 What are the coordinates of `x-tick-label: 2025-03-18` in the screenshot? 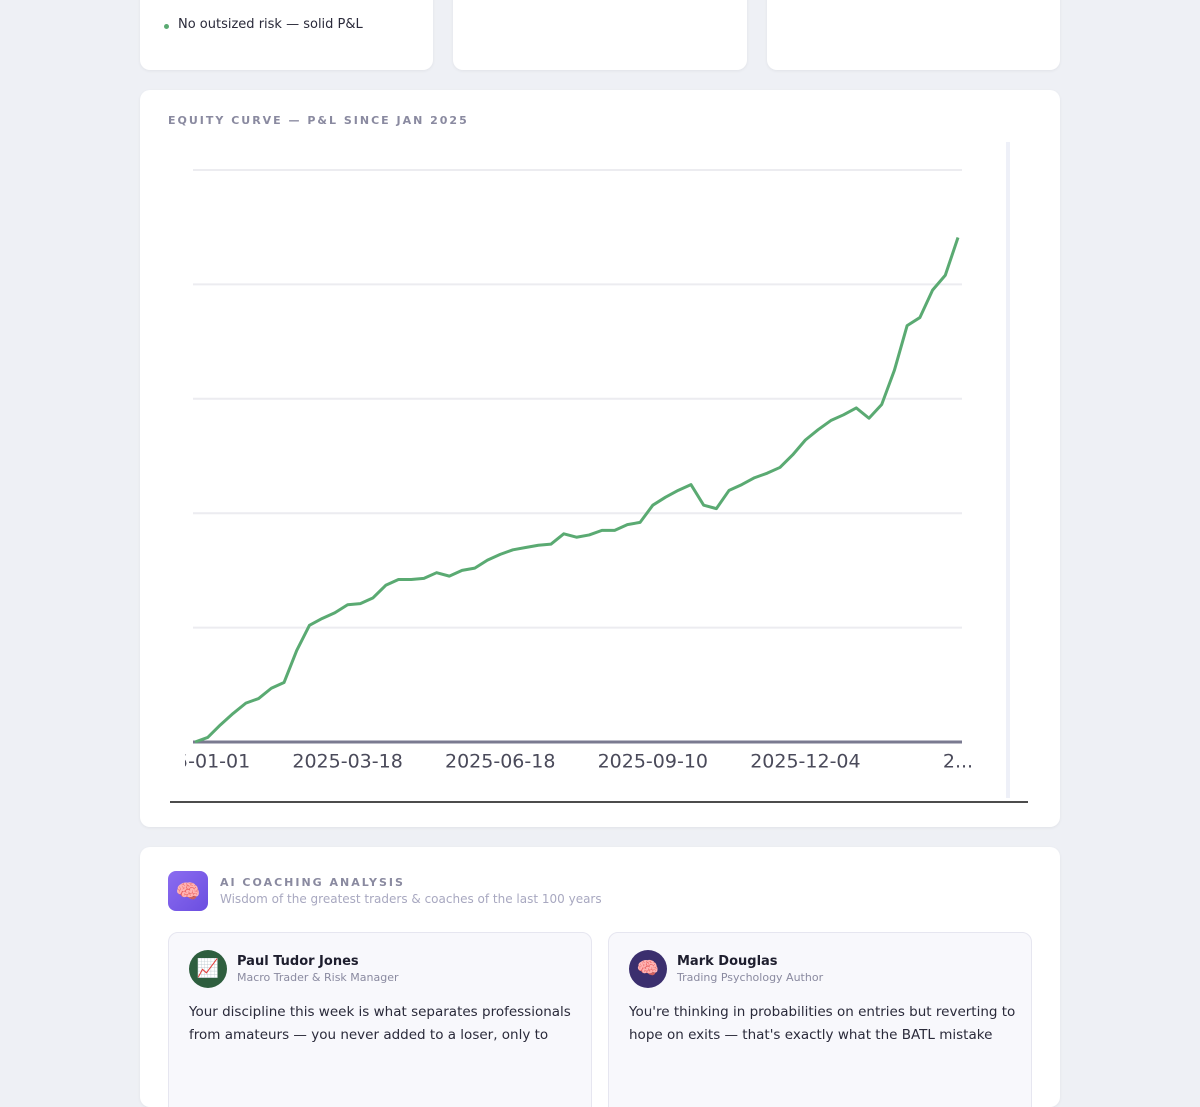 It's located at (347, 762).